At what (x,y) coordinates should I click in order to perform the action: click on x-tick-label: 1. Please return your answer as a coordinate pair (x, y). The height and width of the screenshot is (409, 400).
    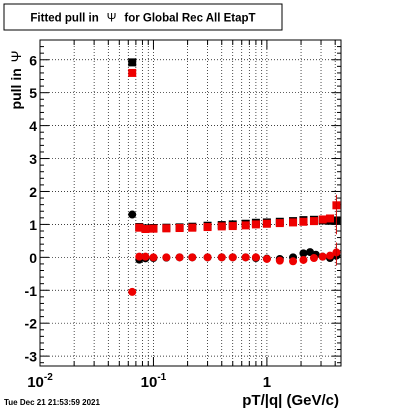
    Looking at the image, I should click on (267, 382).